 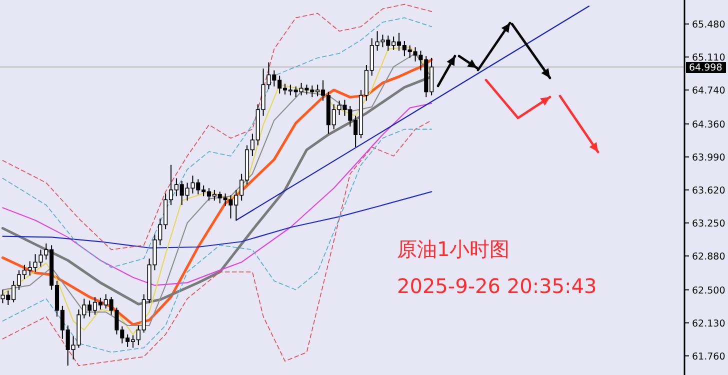 I want to click on y-tick-label: 65.480, so click(x=709, y=24).